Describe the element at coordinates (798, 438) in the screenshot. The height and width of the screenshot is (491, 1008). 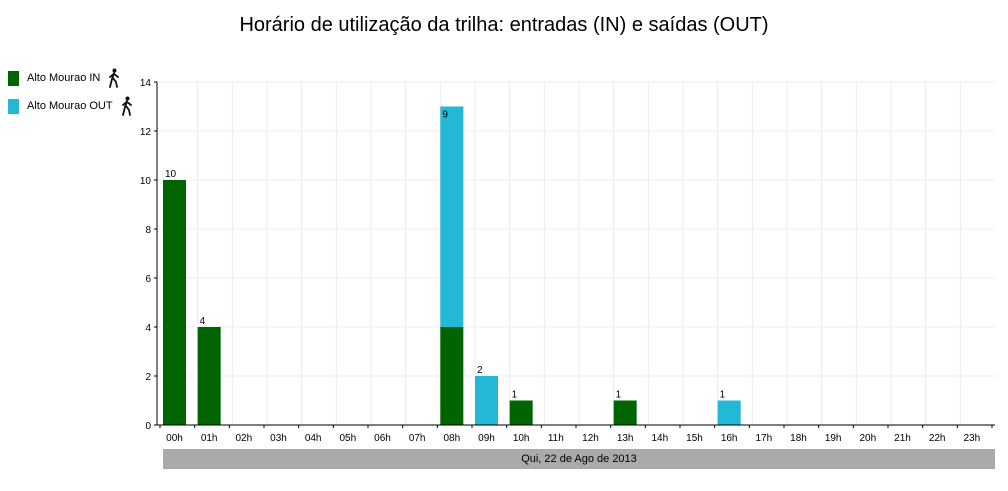
I see `x-tick-label: 18h` at that location.